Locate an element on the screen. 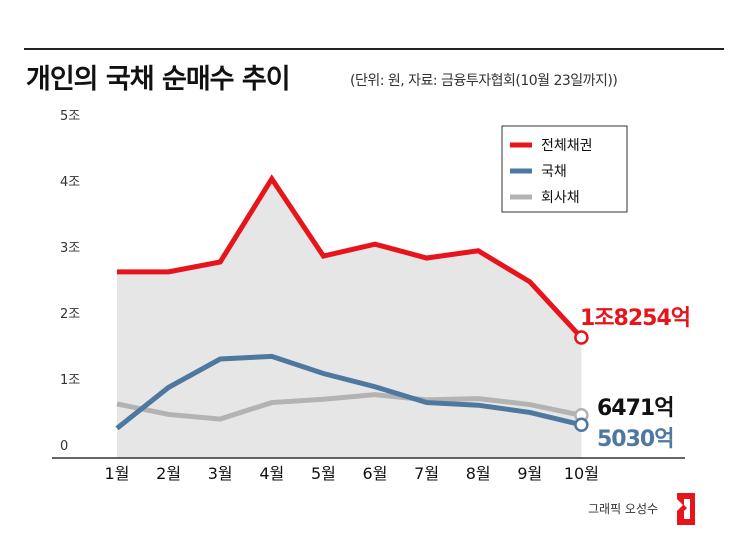 This screenshot has height=535, width=745. chart-title: 개인의 국채 순매수 추이 is located at coordinates (158, 79).